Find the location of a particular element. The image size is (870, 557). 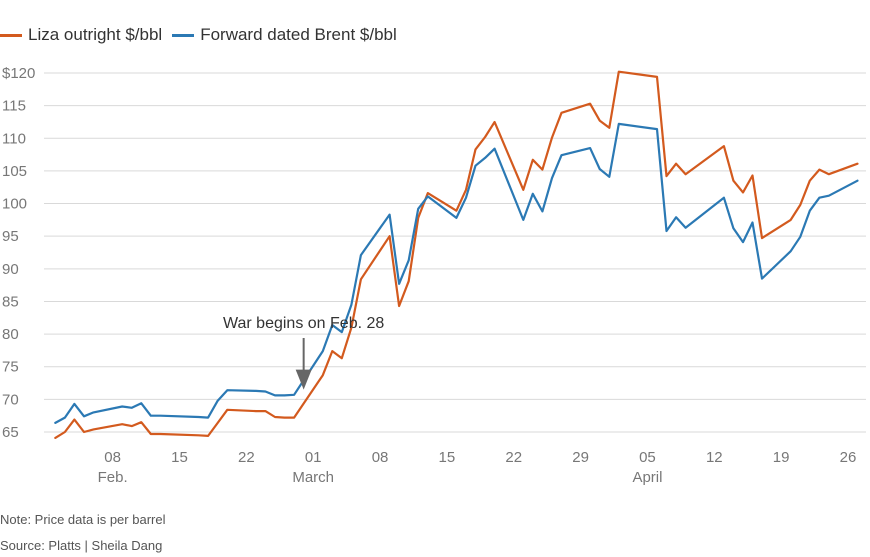

x-tick-label: 12 is located at coordinates (714, 457).